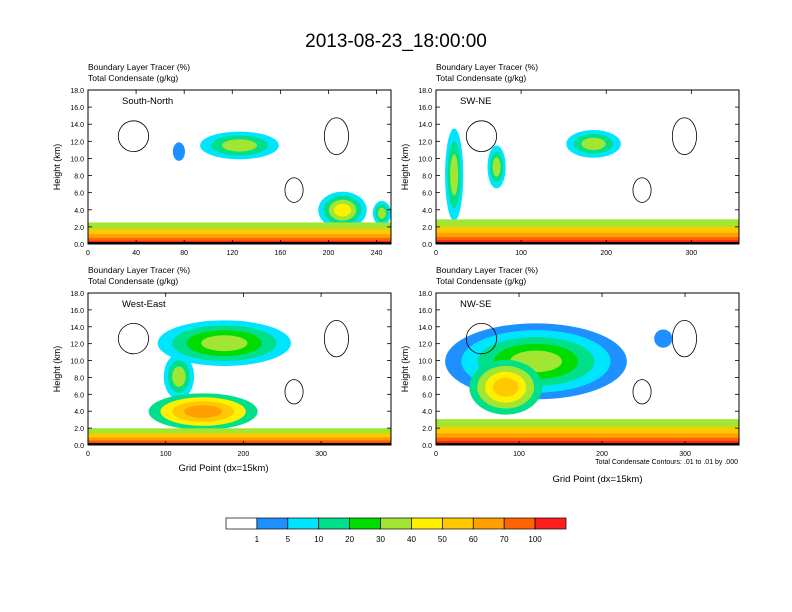 This screenshot has height=612, width=792. What do you see at coordinates (239, 180) in the screenshot?
I see `south-north-plot-area` at bounding box center [239, 180].